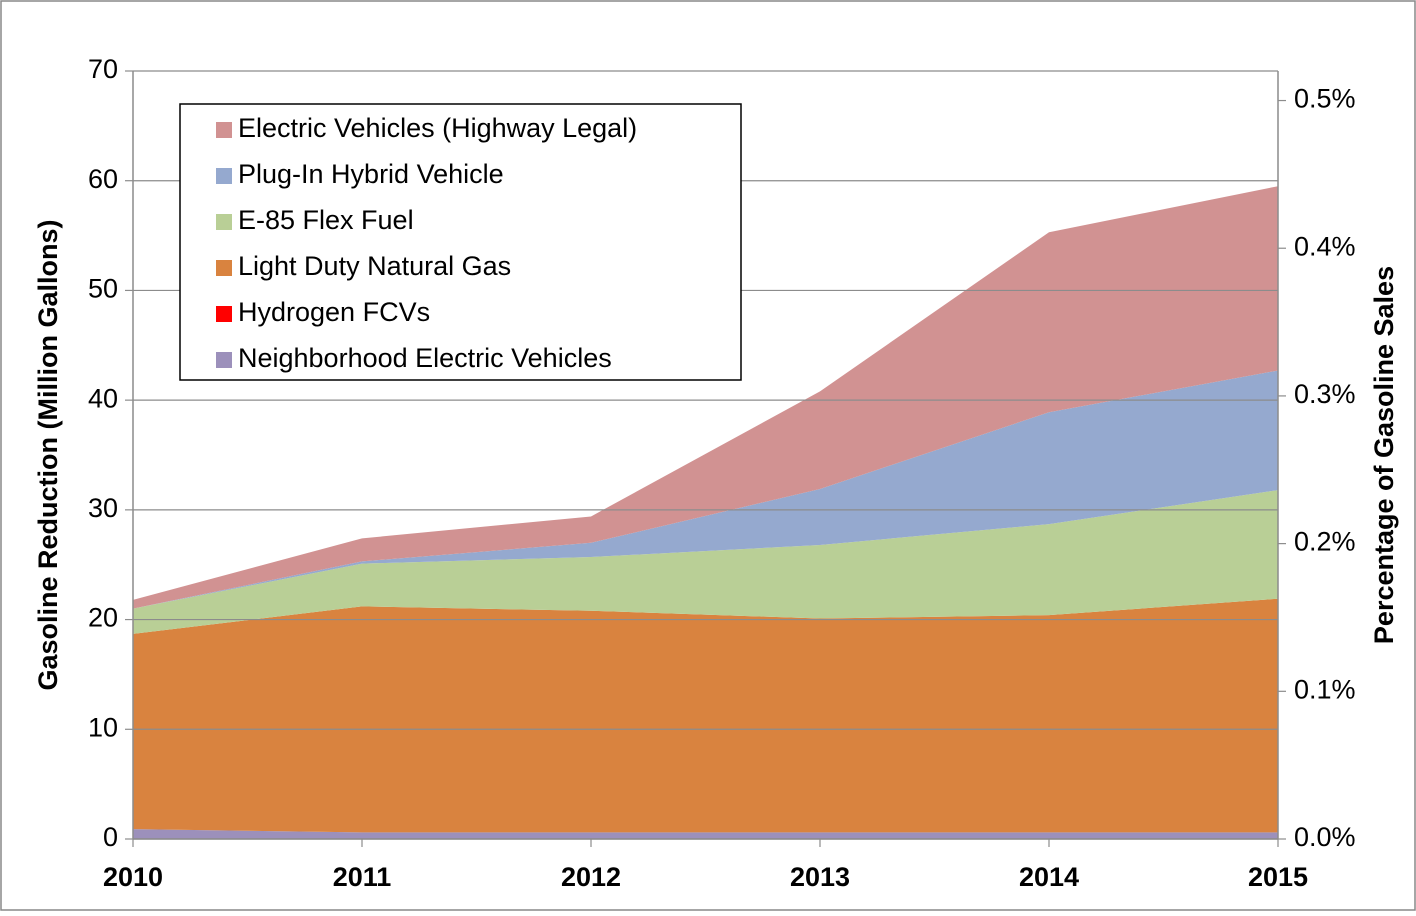  Describe the element at coordinates (103, 69) in the screenshot. I see `y-tick-label: 70` at that location.